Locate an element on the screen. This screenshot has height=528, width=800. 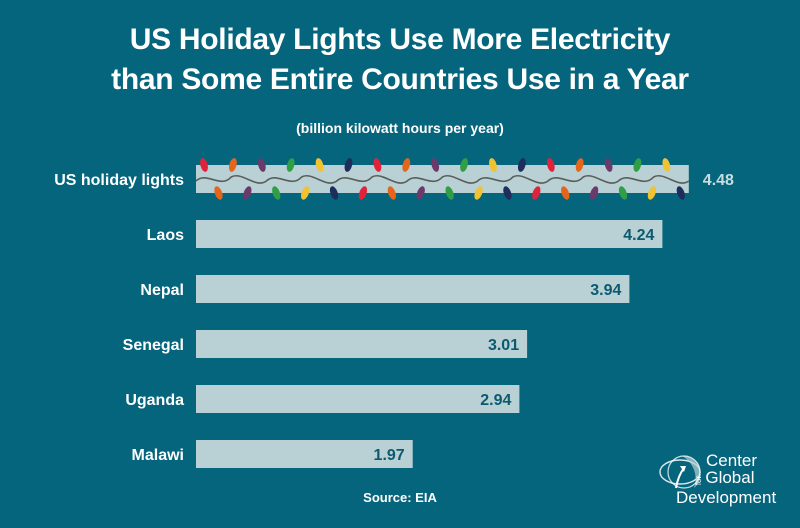
value-label: 1.97 is located at coordinates (389, 455).